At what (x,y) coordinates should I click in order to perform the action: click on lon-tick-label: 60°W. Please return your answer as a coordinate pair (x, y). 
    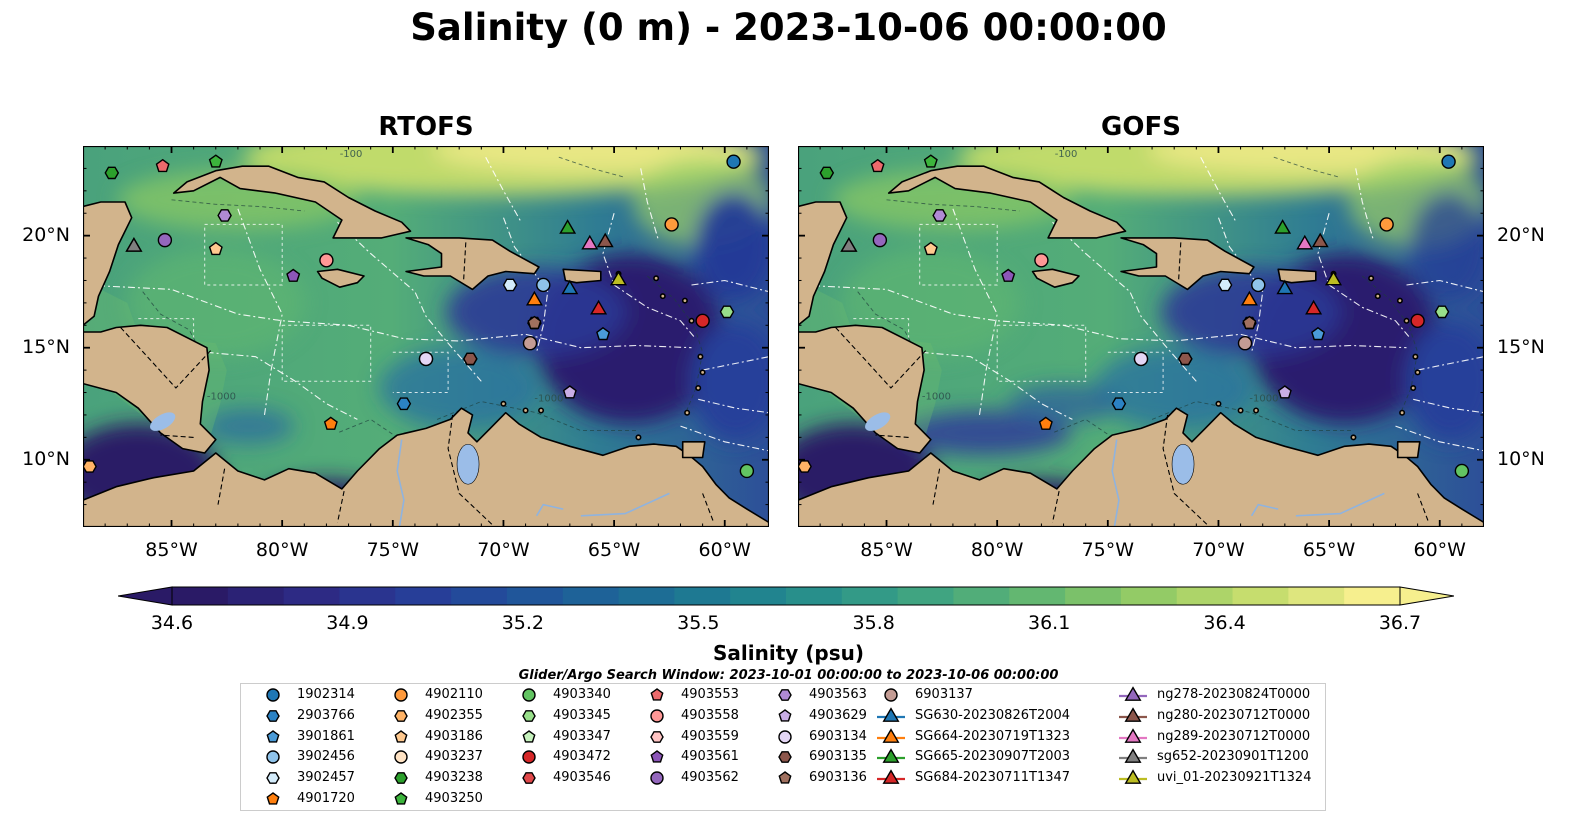
    Looking at the image, I should click on (1439, 550).